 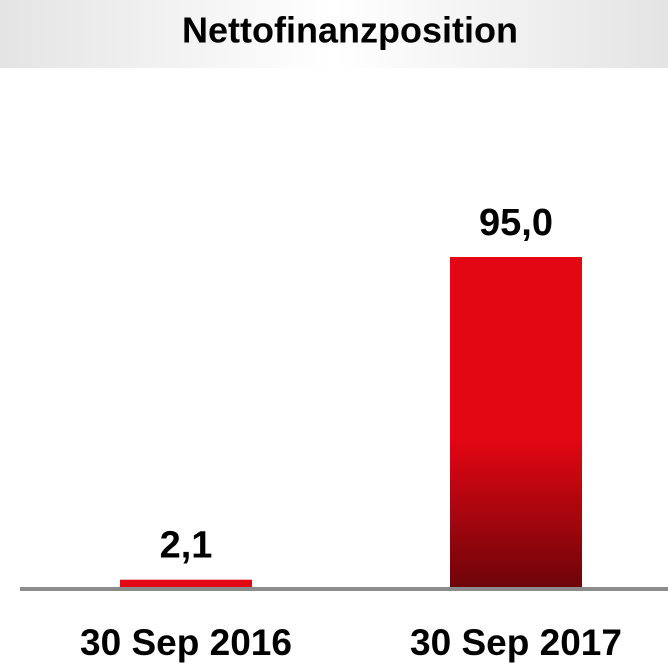 I want to click on value-label: 95,0, so click(x=516, y=223).